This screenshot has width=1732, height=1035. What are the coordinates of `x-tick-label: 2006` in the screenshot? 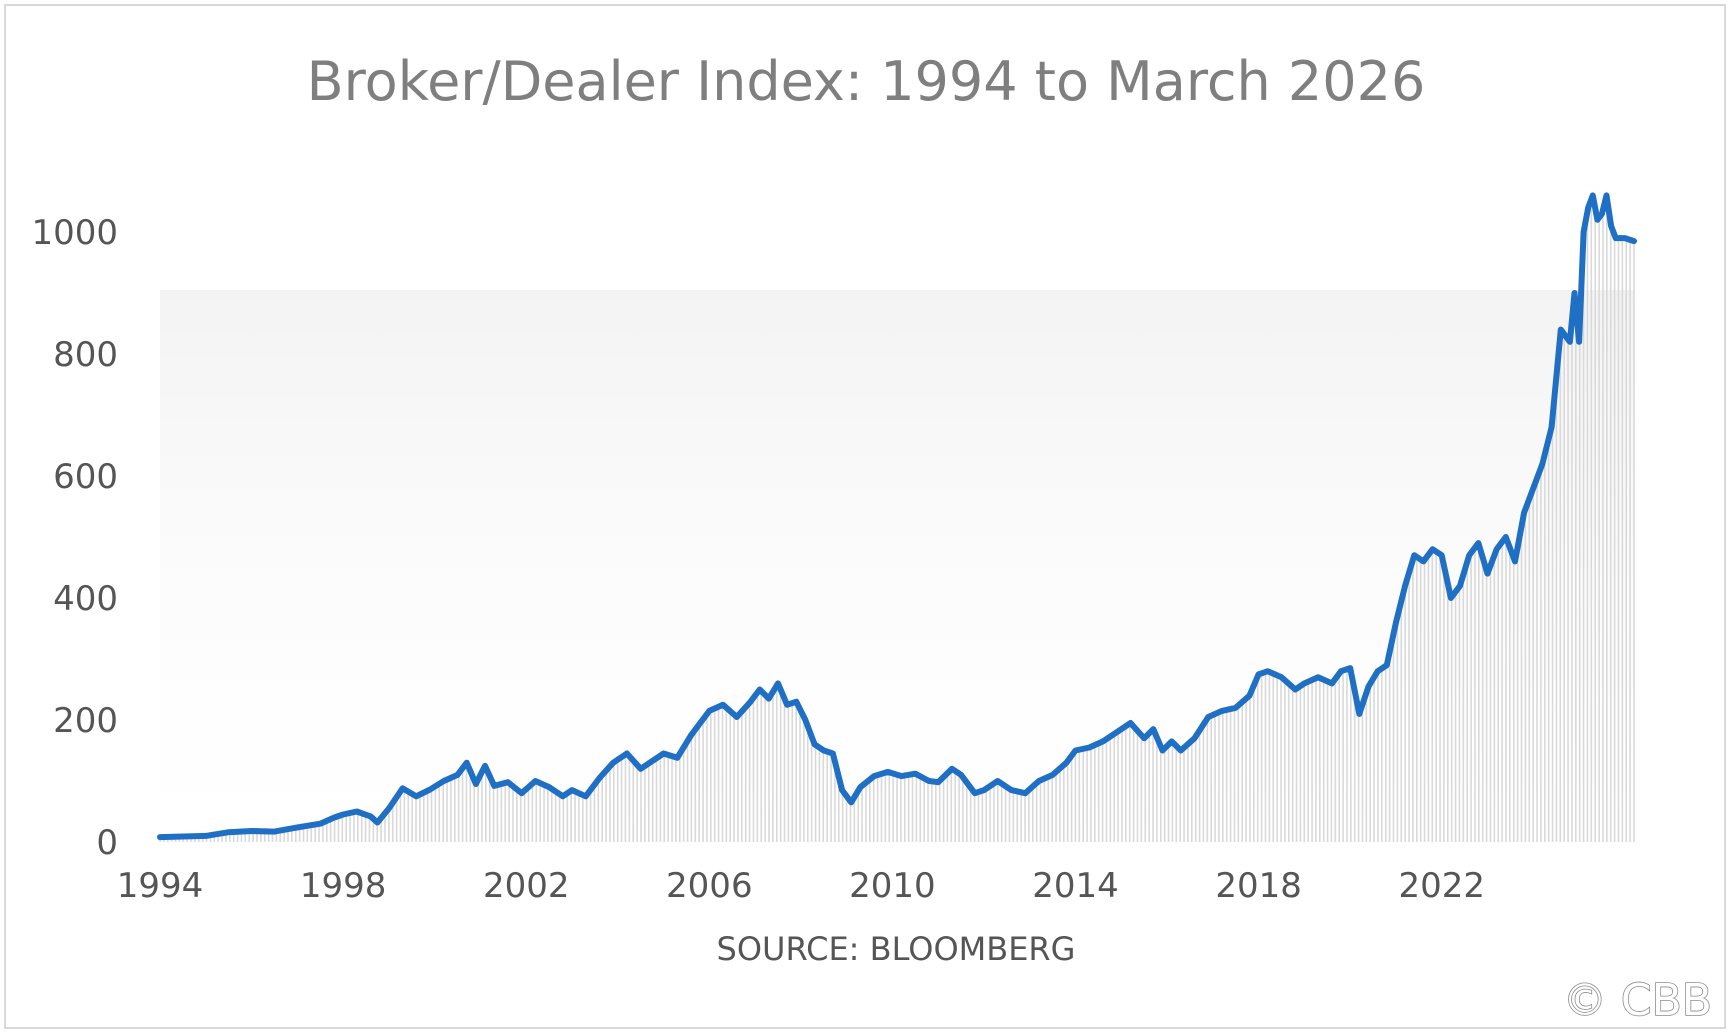 It's located at (709, 886).